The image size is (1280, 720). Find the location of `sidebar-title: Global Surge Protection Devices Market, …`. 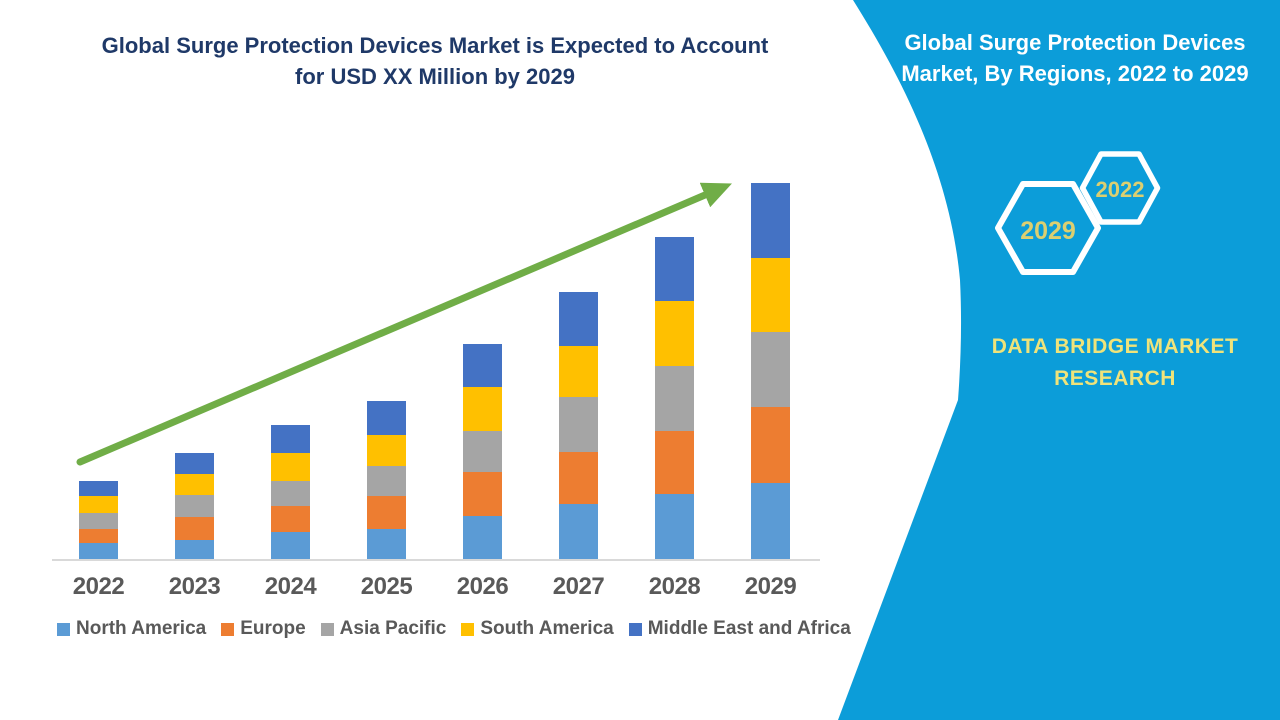

sidebar-title: Global Surge Protection Devices Market, … is located at coordinates (1075, 58).